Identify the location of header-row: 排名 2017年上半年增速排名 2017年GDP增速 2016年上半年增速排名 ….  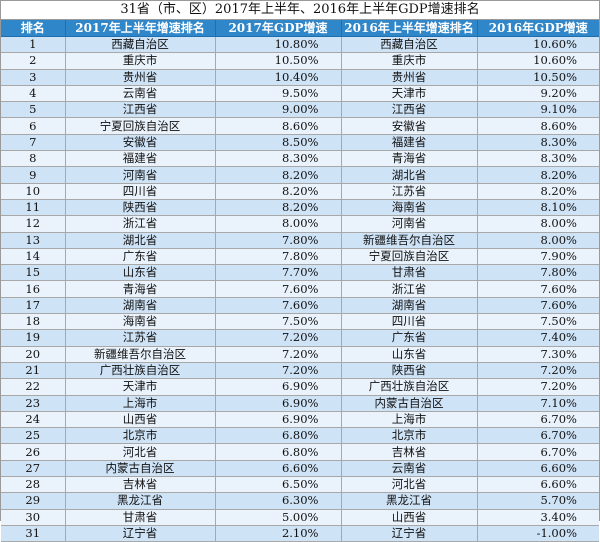
(300, 28).